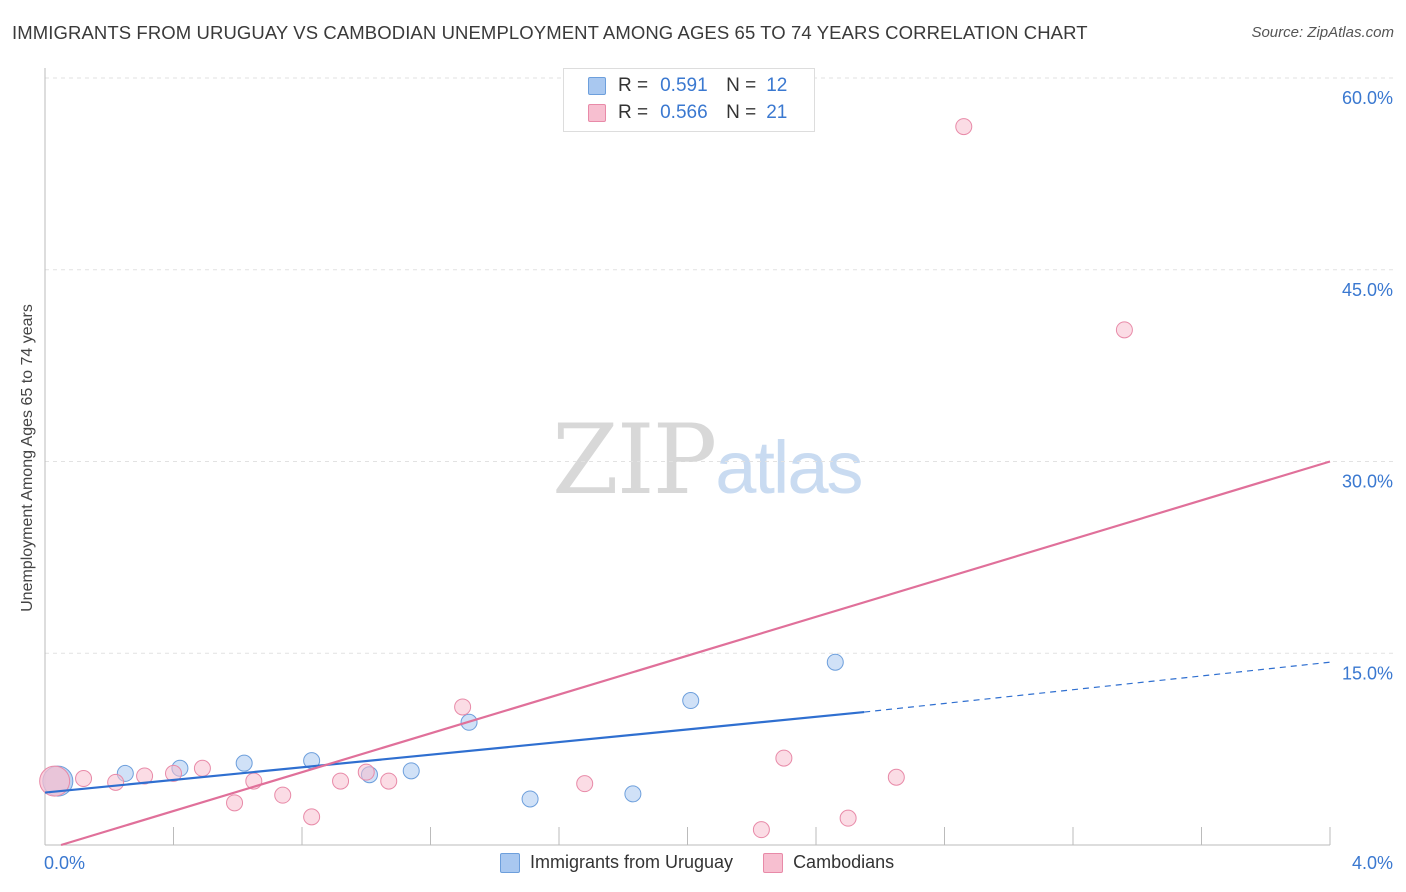 This screenshot has height=892, width=1406. Describe the element at coordinates (1367, 673) in the screenshot. I see `y-tick-label: 15.0%` at that location.